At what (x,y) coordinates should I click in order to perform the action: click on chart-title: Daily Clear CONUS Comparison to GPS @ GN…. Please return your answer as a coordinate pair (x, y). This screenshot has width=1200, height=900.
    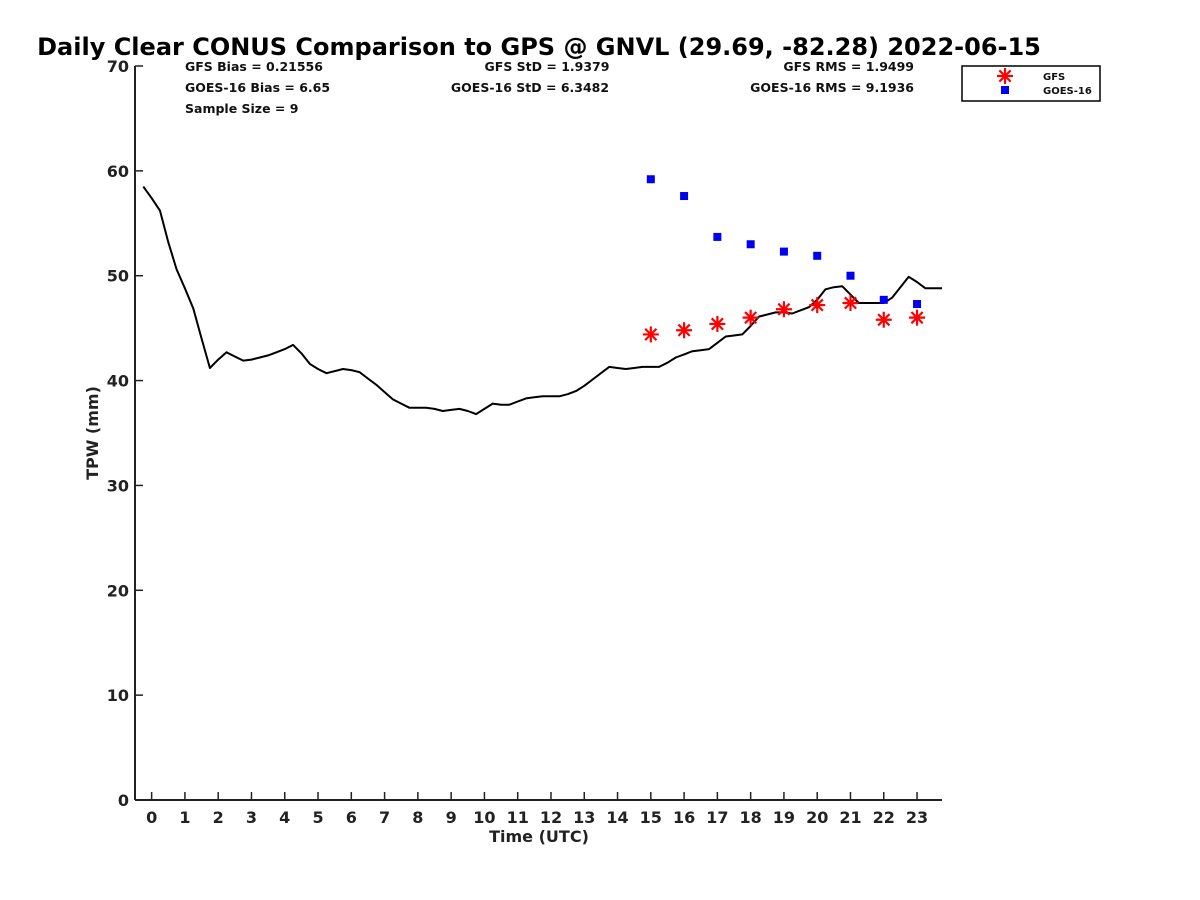
    Looking at the image, I should click on (539, 47).